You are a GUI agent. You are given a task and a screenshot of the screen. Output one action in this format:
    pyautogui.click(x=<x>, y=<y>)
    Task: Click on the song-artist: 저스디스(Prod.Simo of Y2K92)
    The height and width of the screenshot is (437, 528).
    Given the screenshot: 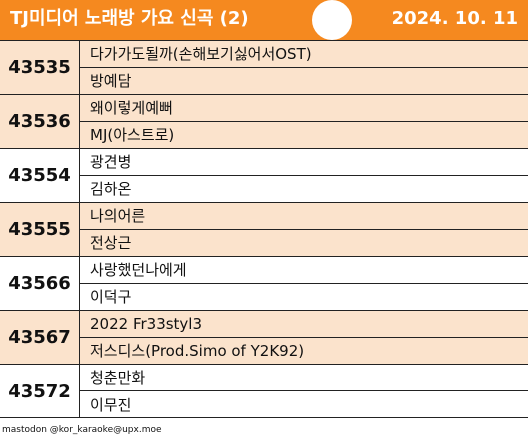 What is the action you would take?
    pyautogui.click(x=197, y=351)
    